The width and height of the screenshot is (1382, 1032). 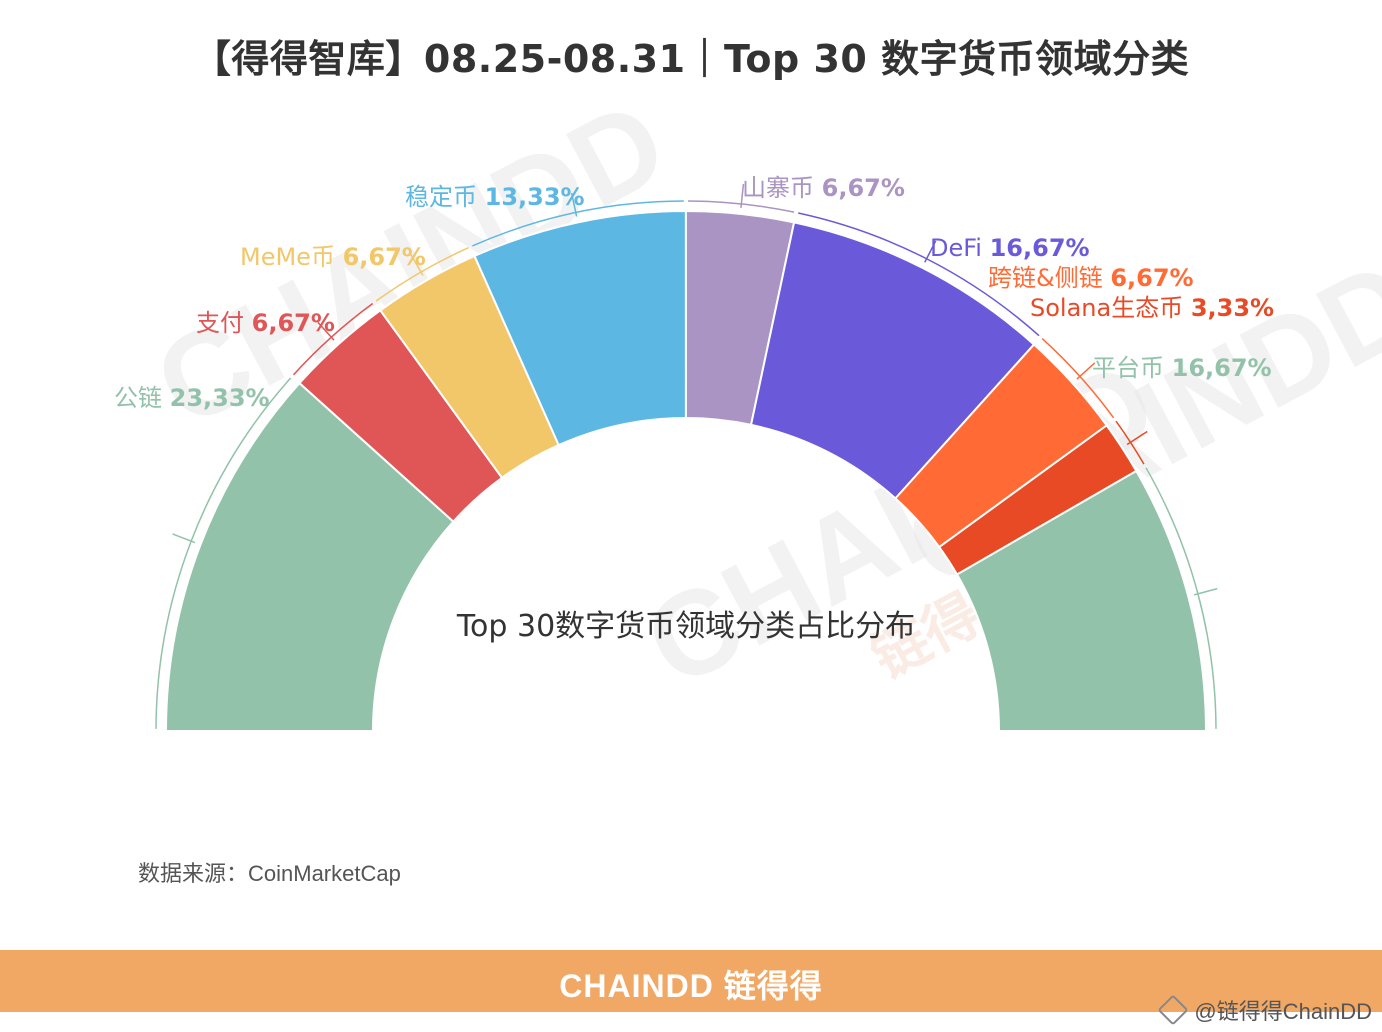 I want to click on weibo-handle: @链得得ChainDD, so click(x=1264, y=1010).